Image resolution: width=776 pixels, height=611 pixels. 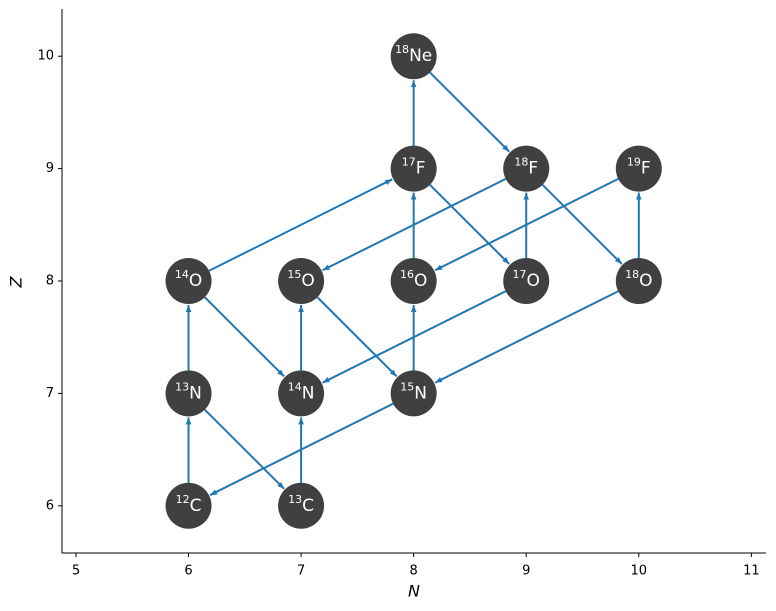 I want to click on y-axis-label: Z, so click(x=16, y=281).